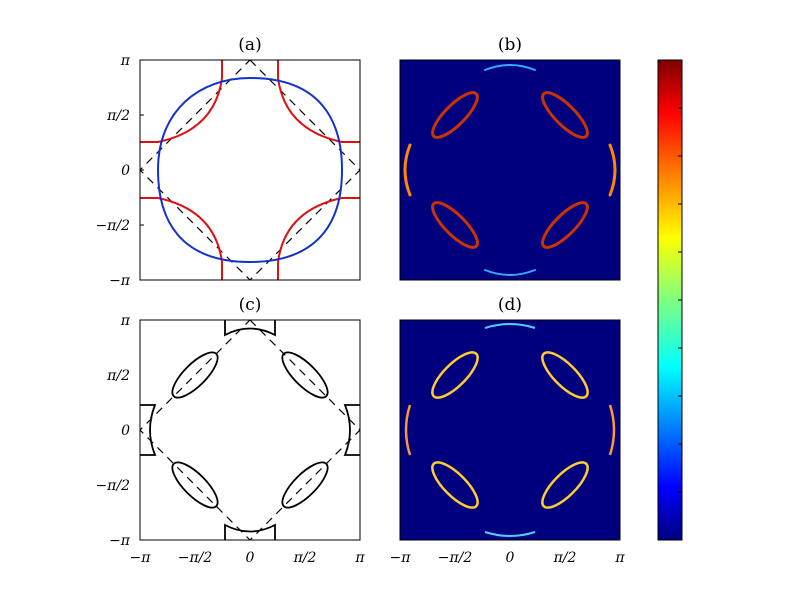 The image size is (800, 600). Describe the element at coordinates (250, 558) in the screenshot. I see `panel-c-xtick-0: 0` at that location.